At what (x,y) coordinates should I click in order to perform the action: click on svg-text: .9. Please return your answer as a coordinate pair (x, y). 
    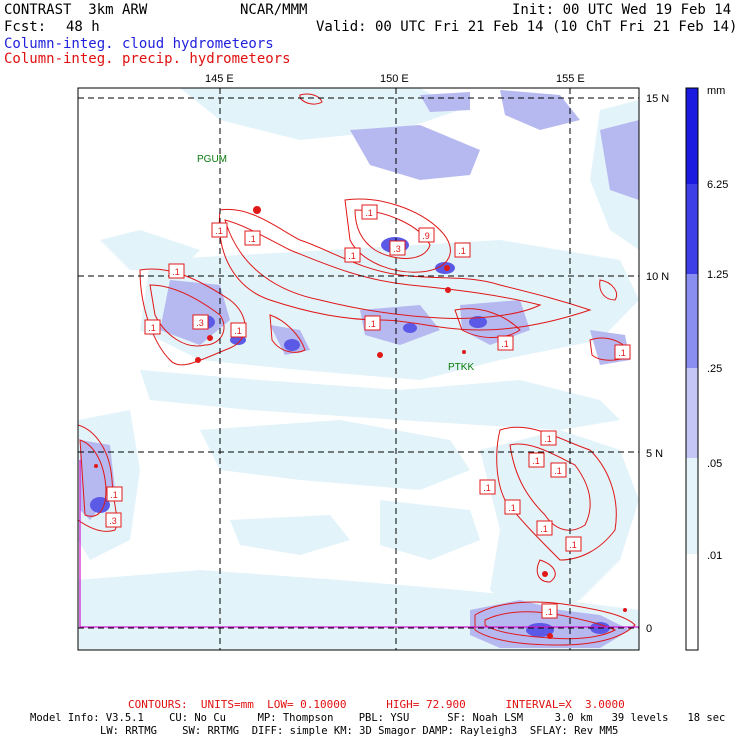
    Looking at the image, I should click on (426, 236).